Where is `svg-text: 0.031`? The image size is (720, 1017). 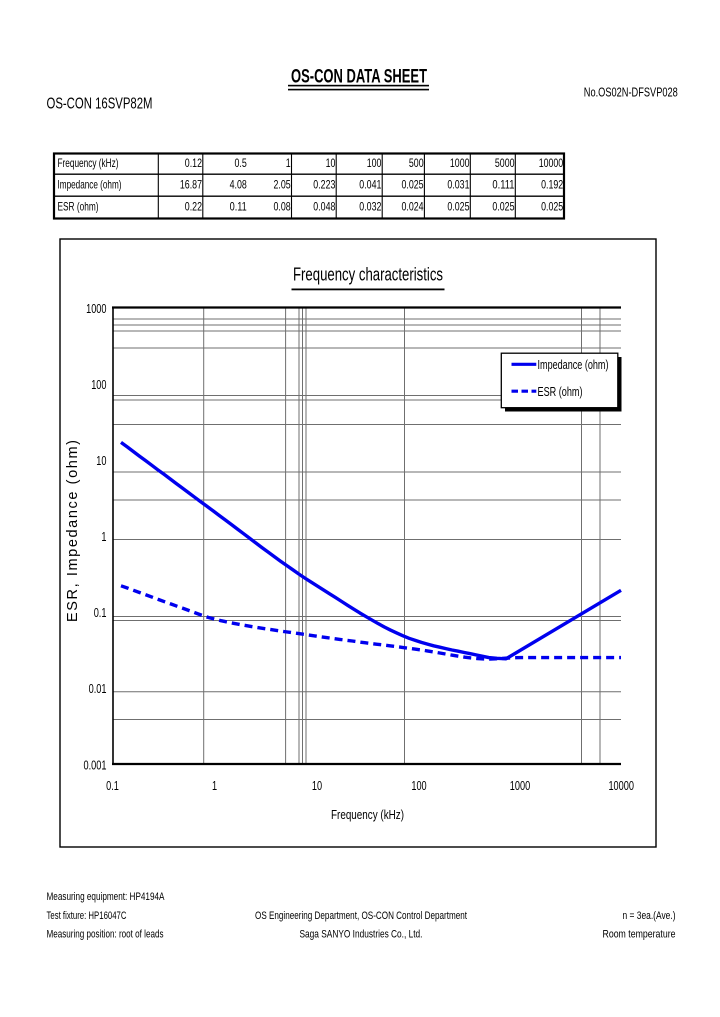
svg-text: 0.031 is located at coordinates (458, 184).